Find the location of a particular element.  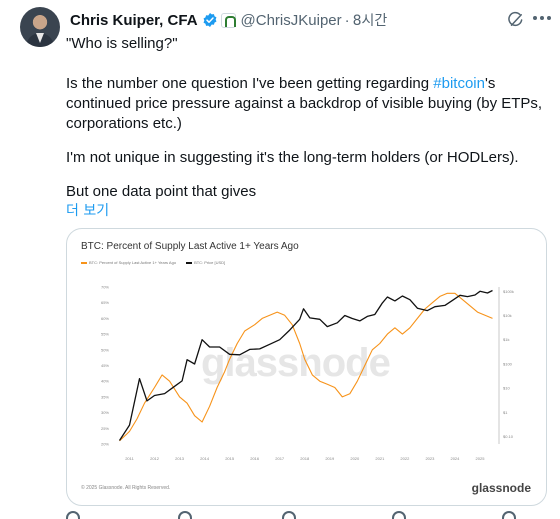

retweet-icon is located at coordinates (185, 515).